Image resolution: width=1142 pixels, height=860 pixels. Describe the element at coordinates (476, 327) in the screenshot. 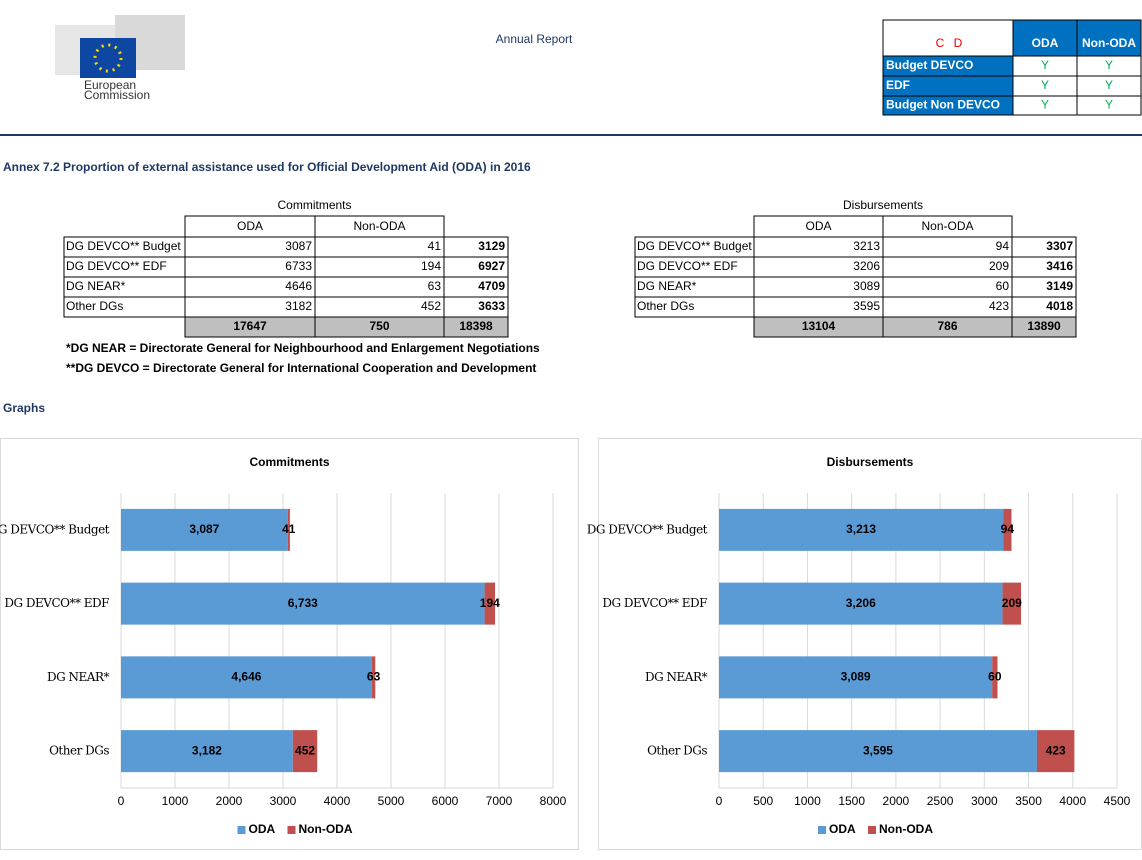

I see `table-total-cell` at that location.